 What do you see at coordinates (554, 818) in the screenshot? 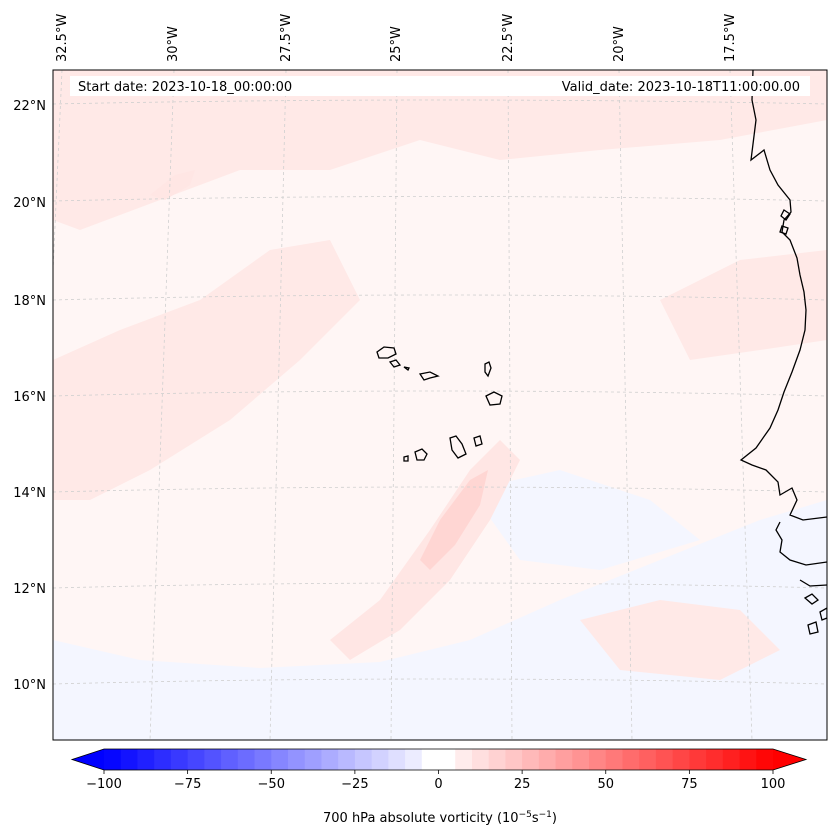
I see `cb-label-suffix: )` at bounding box center [554, 818].